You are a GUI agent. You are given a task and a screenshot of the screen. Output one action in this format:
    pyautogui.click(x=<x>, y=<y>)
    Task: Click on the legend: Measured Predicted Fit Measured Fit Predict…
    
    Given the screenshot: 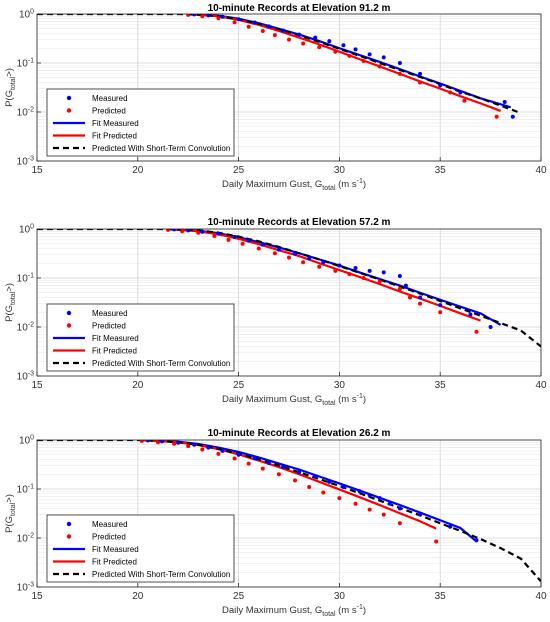 What is the action you would take?
    pyautogui.click(x=140, y=548)
    